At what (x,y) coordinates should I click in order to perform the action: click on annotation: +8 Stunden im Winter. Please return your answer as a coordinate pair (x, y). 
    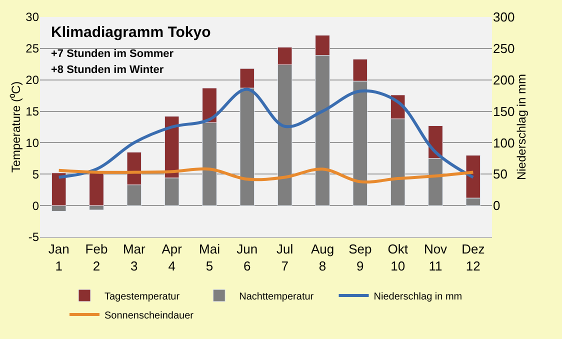
    Looking at the image, I should click on (107, 70).